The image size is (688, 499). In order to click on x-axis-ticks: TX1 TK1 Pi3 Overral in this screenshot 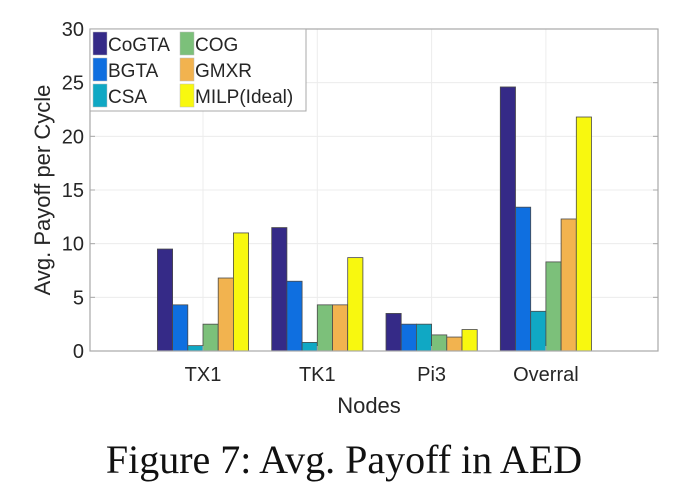, I will do `click(382, 366)`.